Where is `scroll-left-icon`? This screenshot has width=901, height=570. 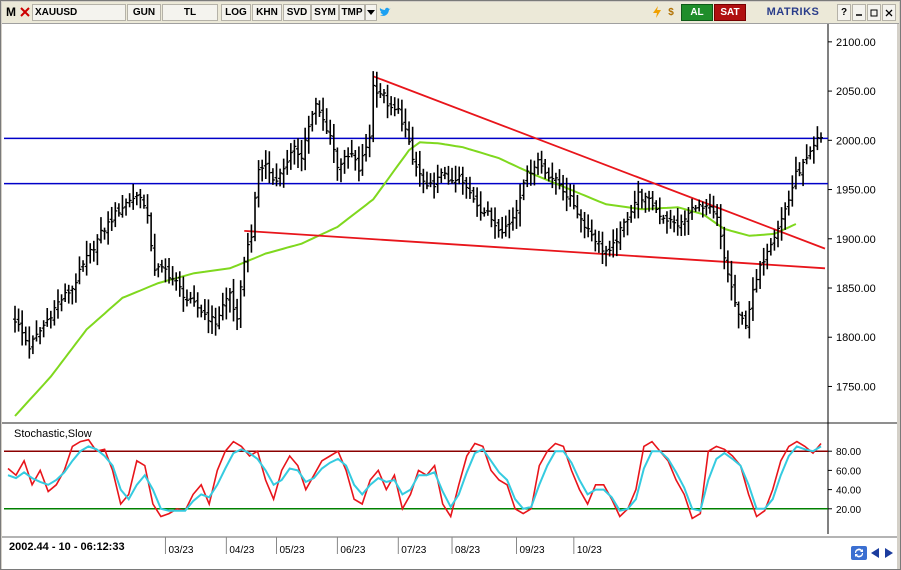
scroll-left-icon is located at coordinates (875, 553).